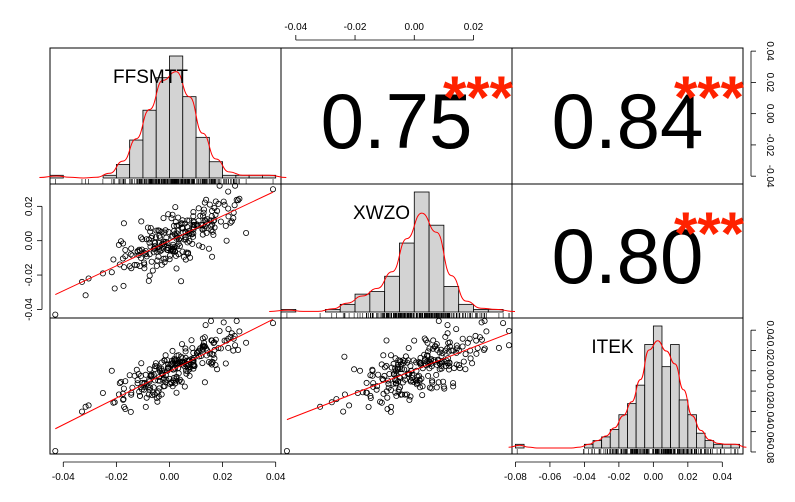 The height and width of the screenshot is (502, 795). I want to click on y-axis-tick-label: -0.02, so click(29, 274).